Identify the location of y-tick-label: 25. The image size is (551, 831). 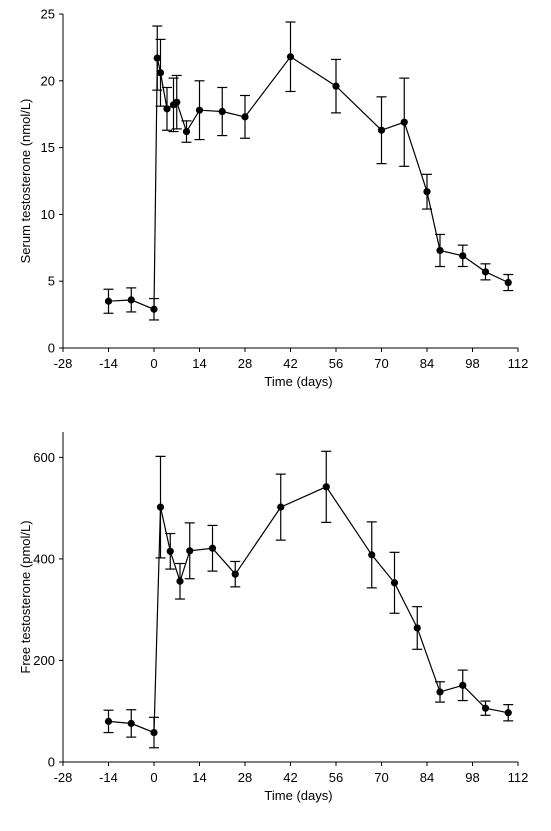
(48, 14).